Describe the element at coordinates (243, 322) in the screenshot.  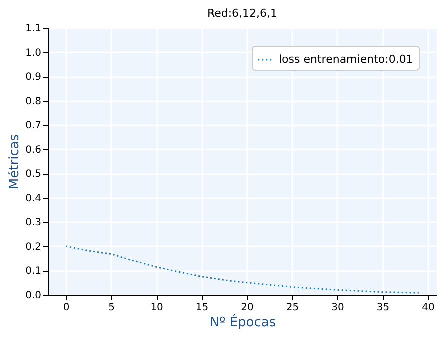
I see `x-axis-title: Nº Épocas` at that location.